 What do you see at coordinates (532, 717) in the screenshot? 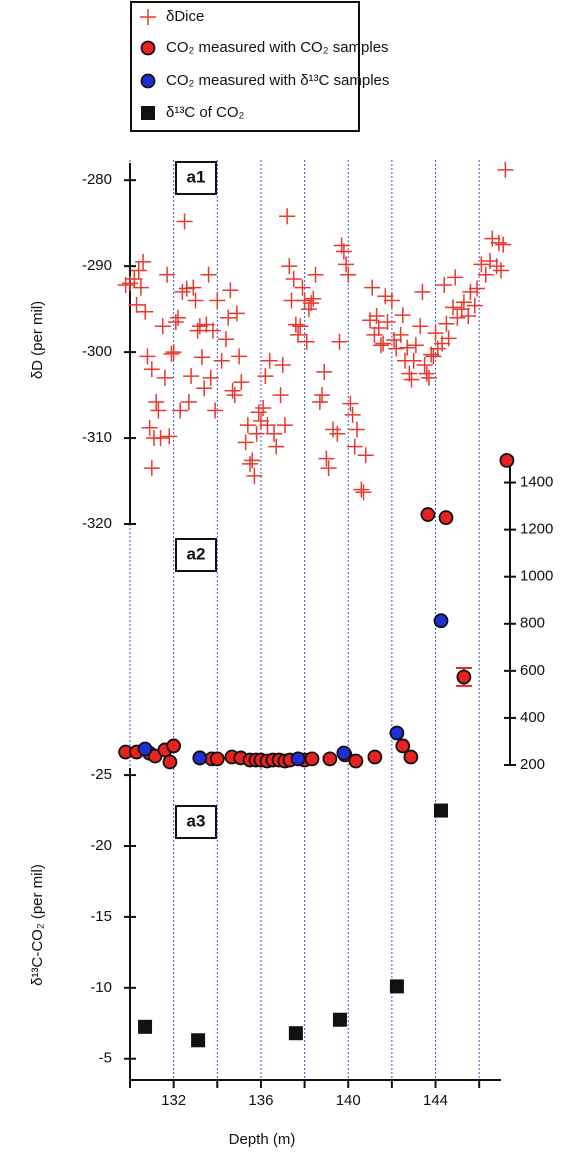
I see `y-tick-label: 400` at bounding box center [532, 717].